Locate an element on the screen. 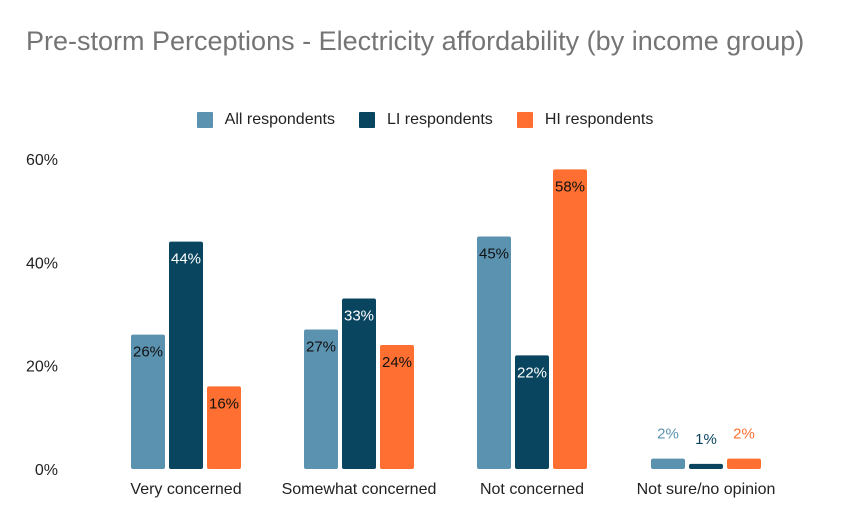  data-label: 27% is located at coordinates (321, 347).